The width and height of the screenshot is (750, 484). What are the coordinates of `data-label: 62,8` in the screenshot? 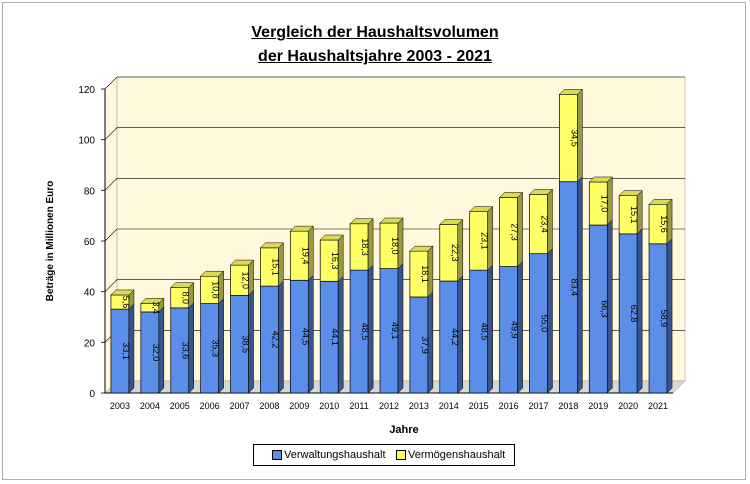 It's located at (634, 314).